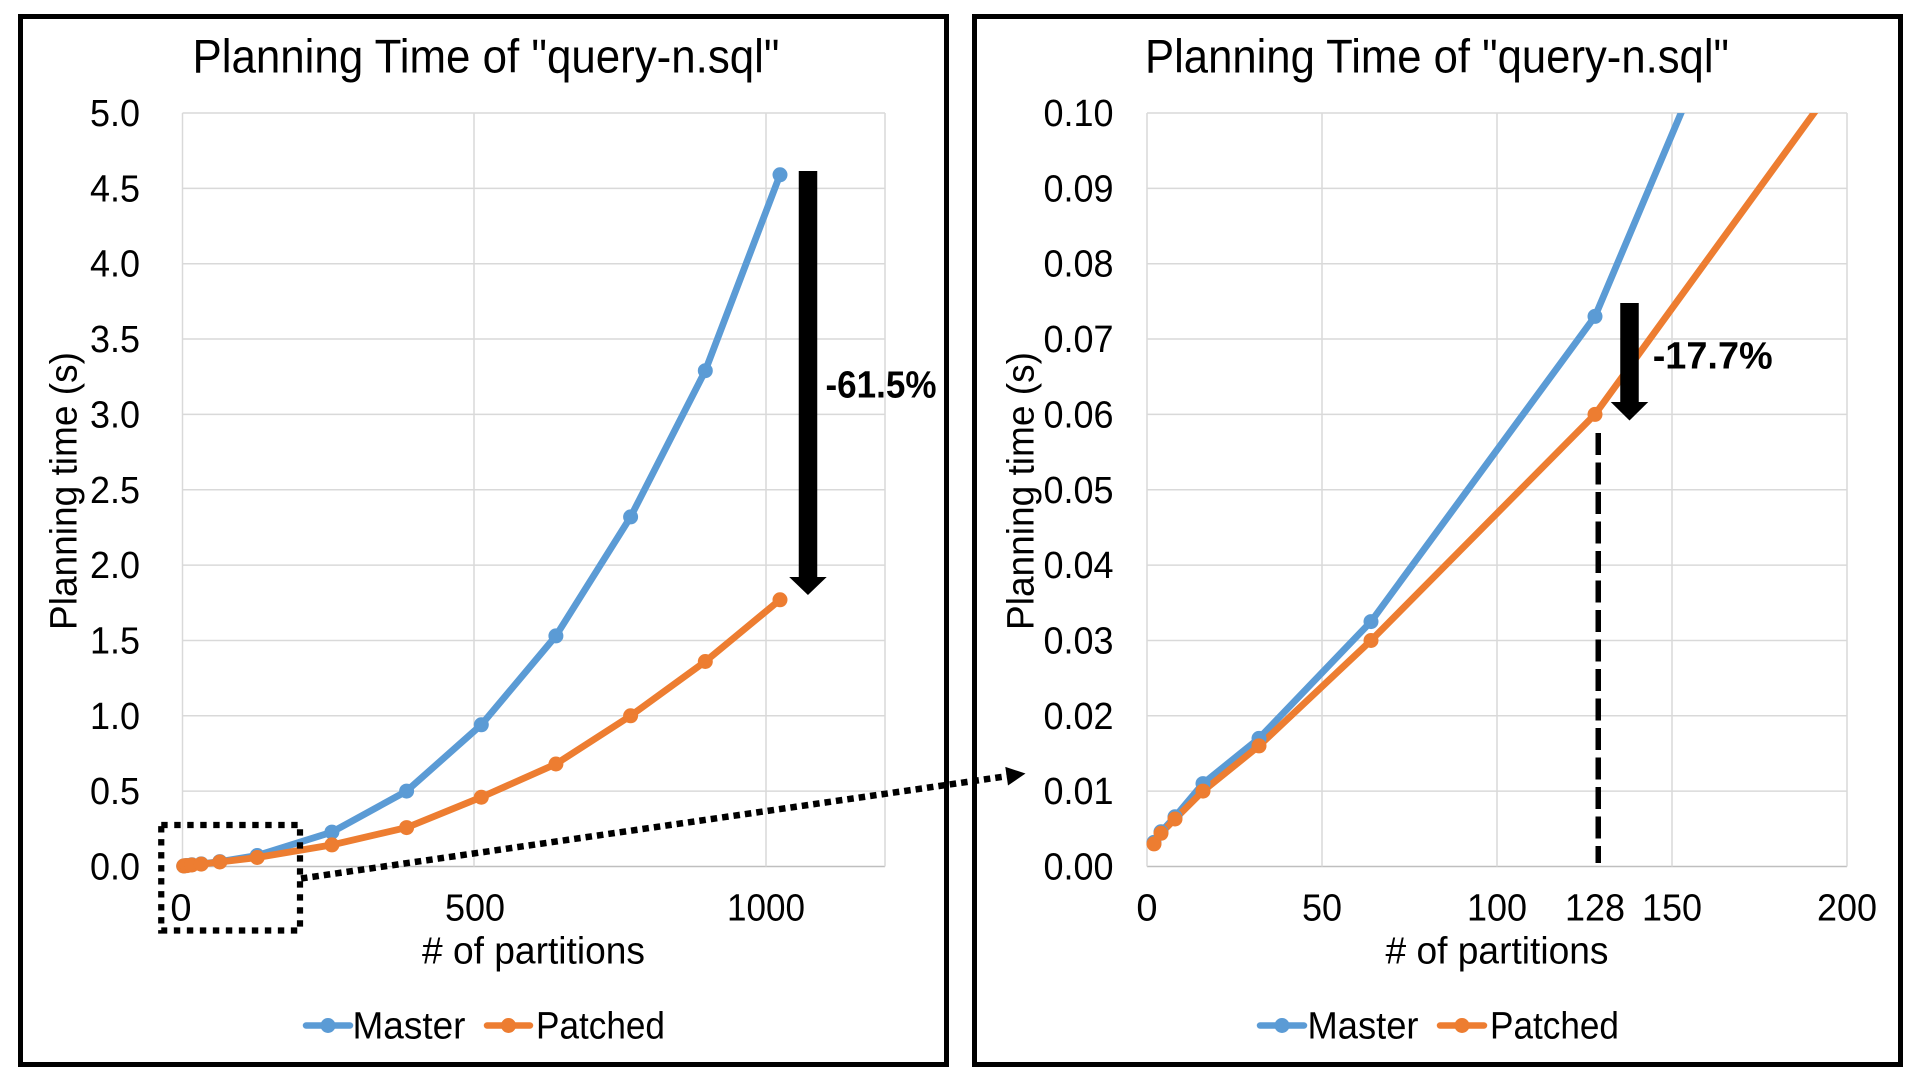 This screenshot has height=1080, width=1920. I want to click on svg-text: 0.10, so click(1079, 114).